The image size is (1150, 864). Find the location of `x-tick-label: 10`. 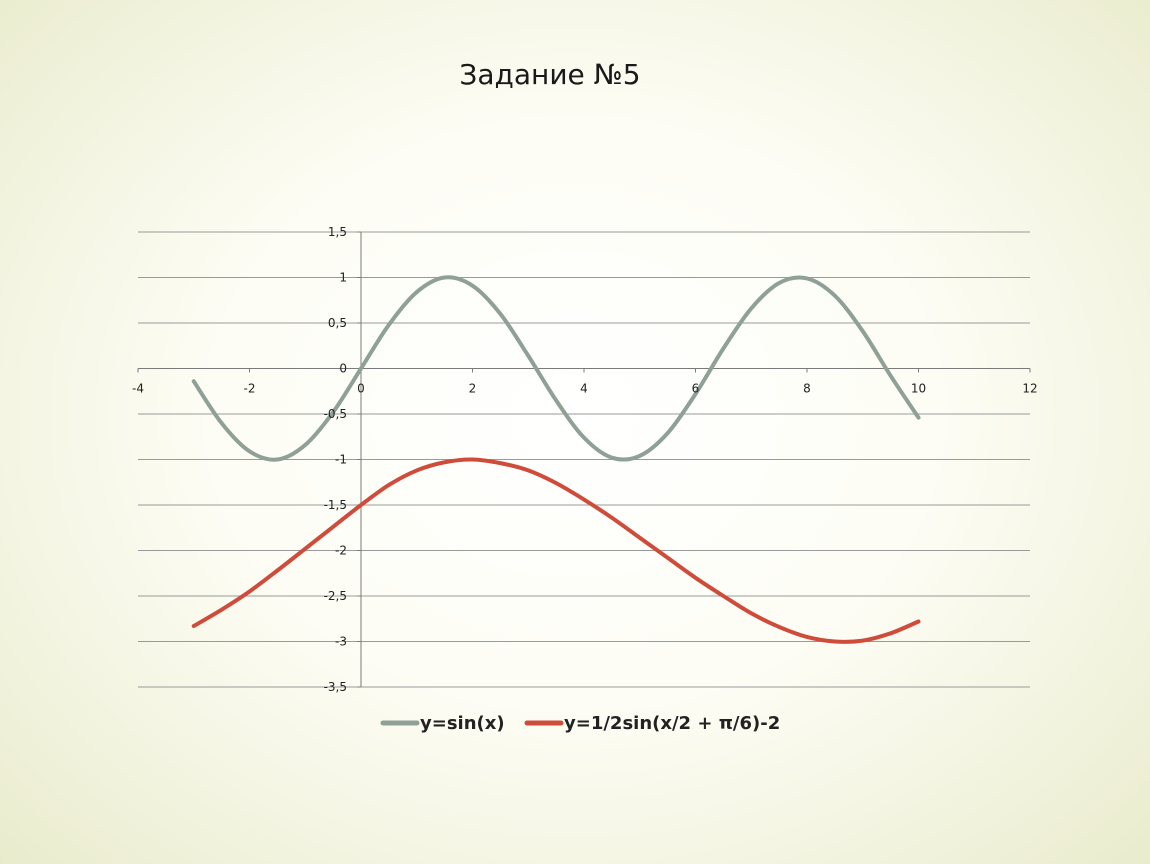

x-tick-label: 10 is located at coordinates (918, 389).